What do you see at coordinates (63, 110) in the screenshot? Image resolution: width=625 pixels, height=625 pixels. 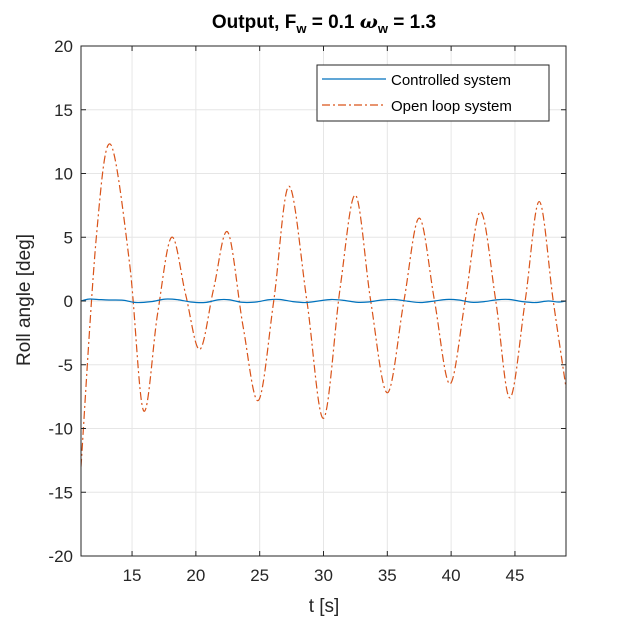 I see `y-tick-label: 15` at bounding box center [63, 110].